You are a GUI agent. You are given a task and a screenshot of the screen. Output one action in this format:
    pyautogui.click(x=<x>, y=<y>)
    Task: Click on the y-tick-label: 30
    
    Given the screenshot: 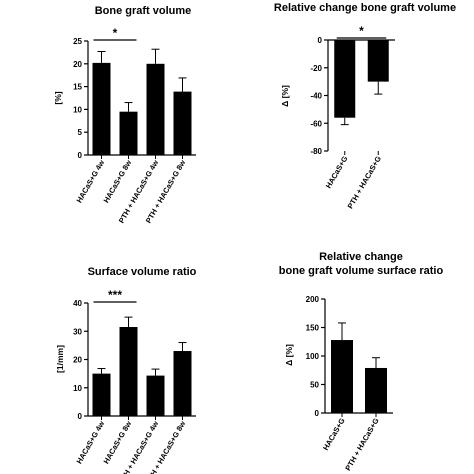 What is the action you would take?
    pyautogui.click(x=77, y=331)
    